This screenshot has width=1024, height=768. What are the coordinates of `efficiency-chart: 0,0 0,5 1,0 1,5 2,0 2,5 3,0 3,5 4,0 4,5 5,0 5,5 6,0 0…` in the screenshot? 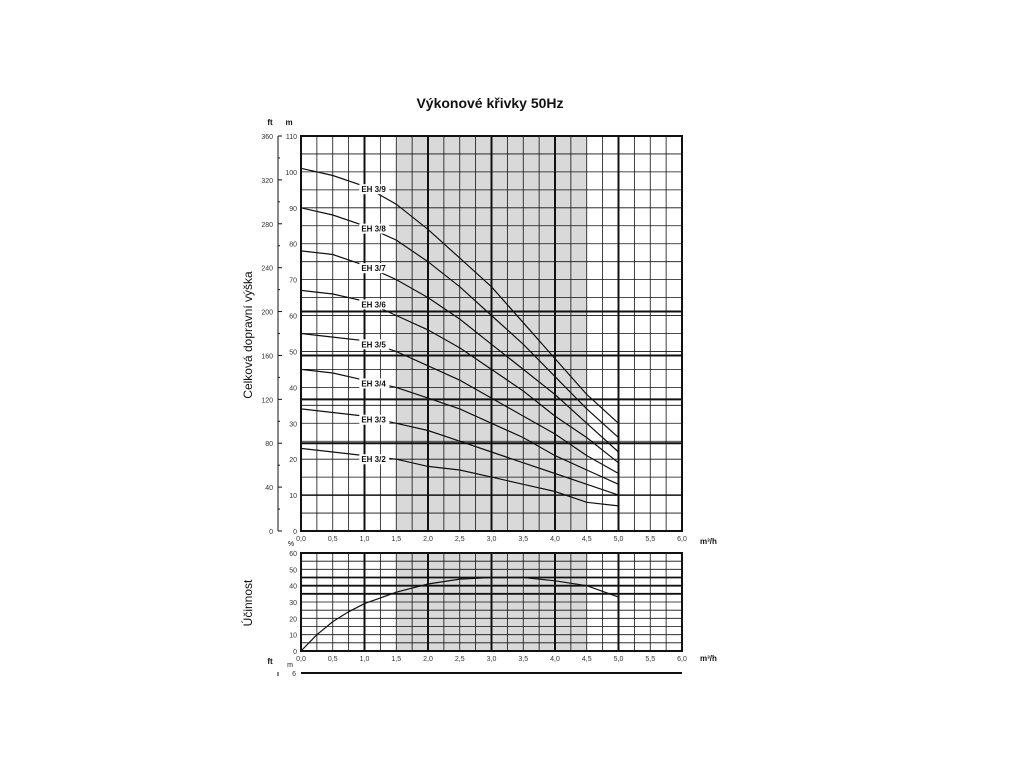 It's located at (478, 602).